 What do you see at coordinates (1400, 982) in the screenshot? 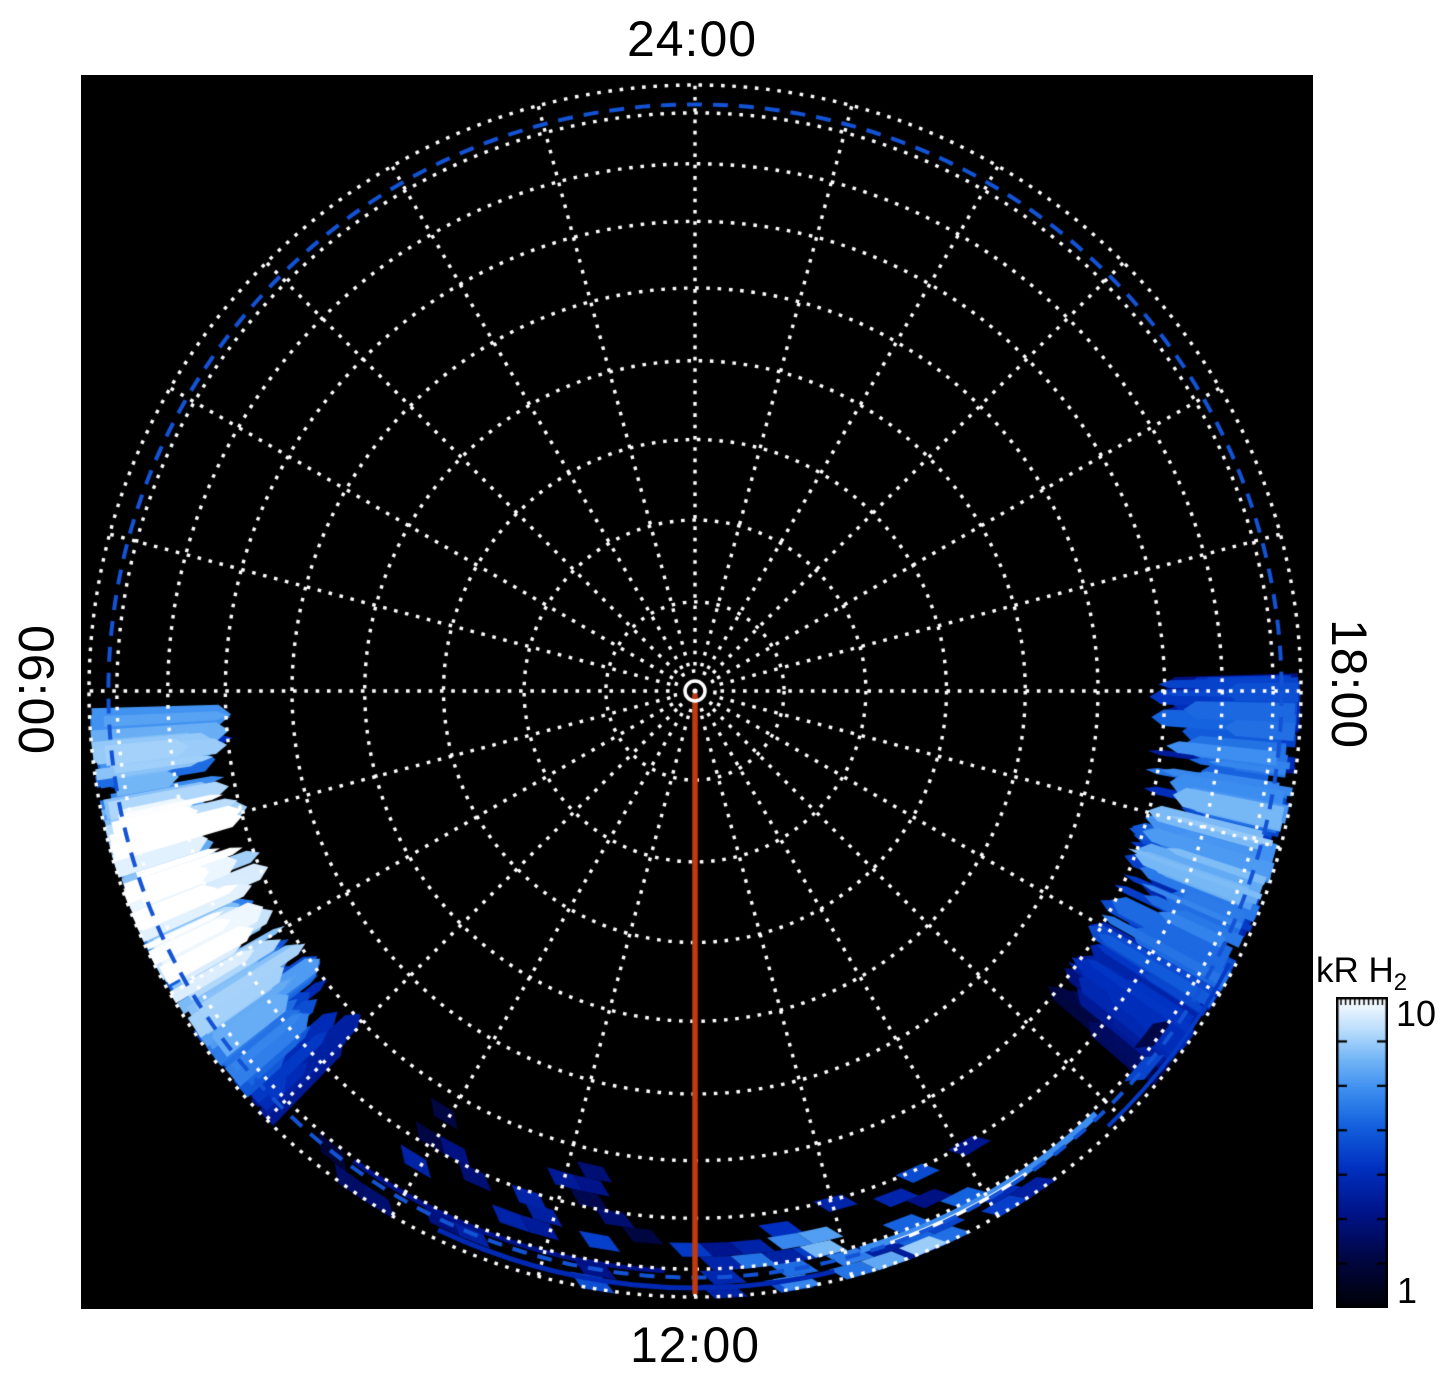
I see `colorbar-title-sub: 2` at bounding box center [1400, 982].